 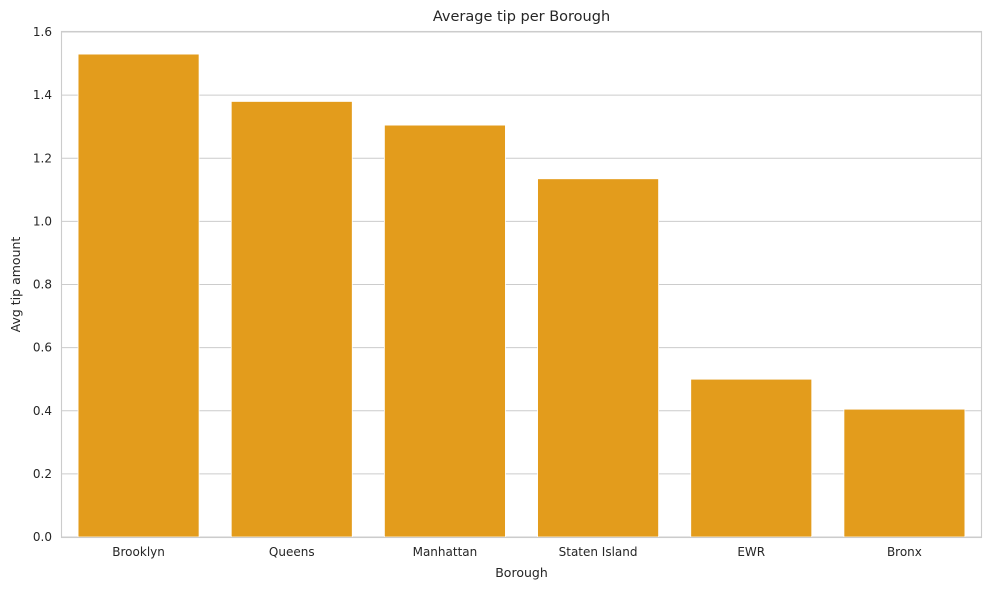 I want to click on x-tick-label: Staten Island, so click(x=598, y=552).